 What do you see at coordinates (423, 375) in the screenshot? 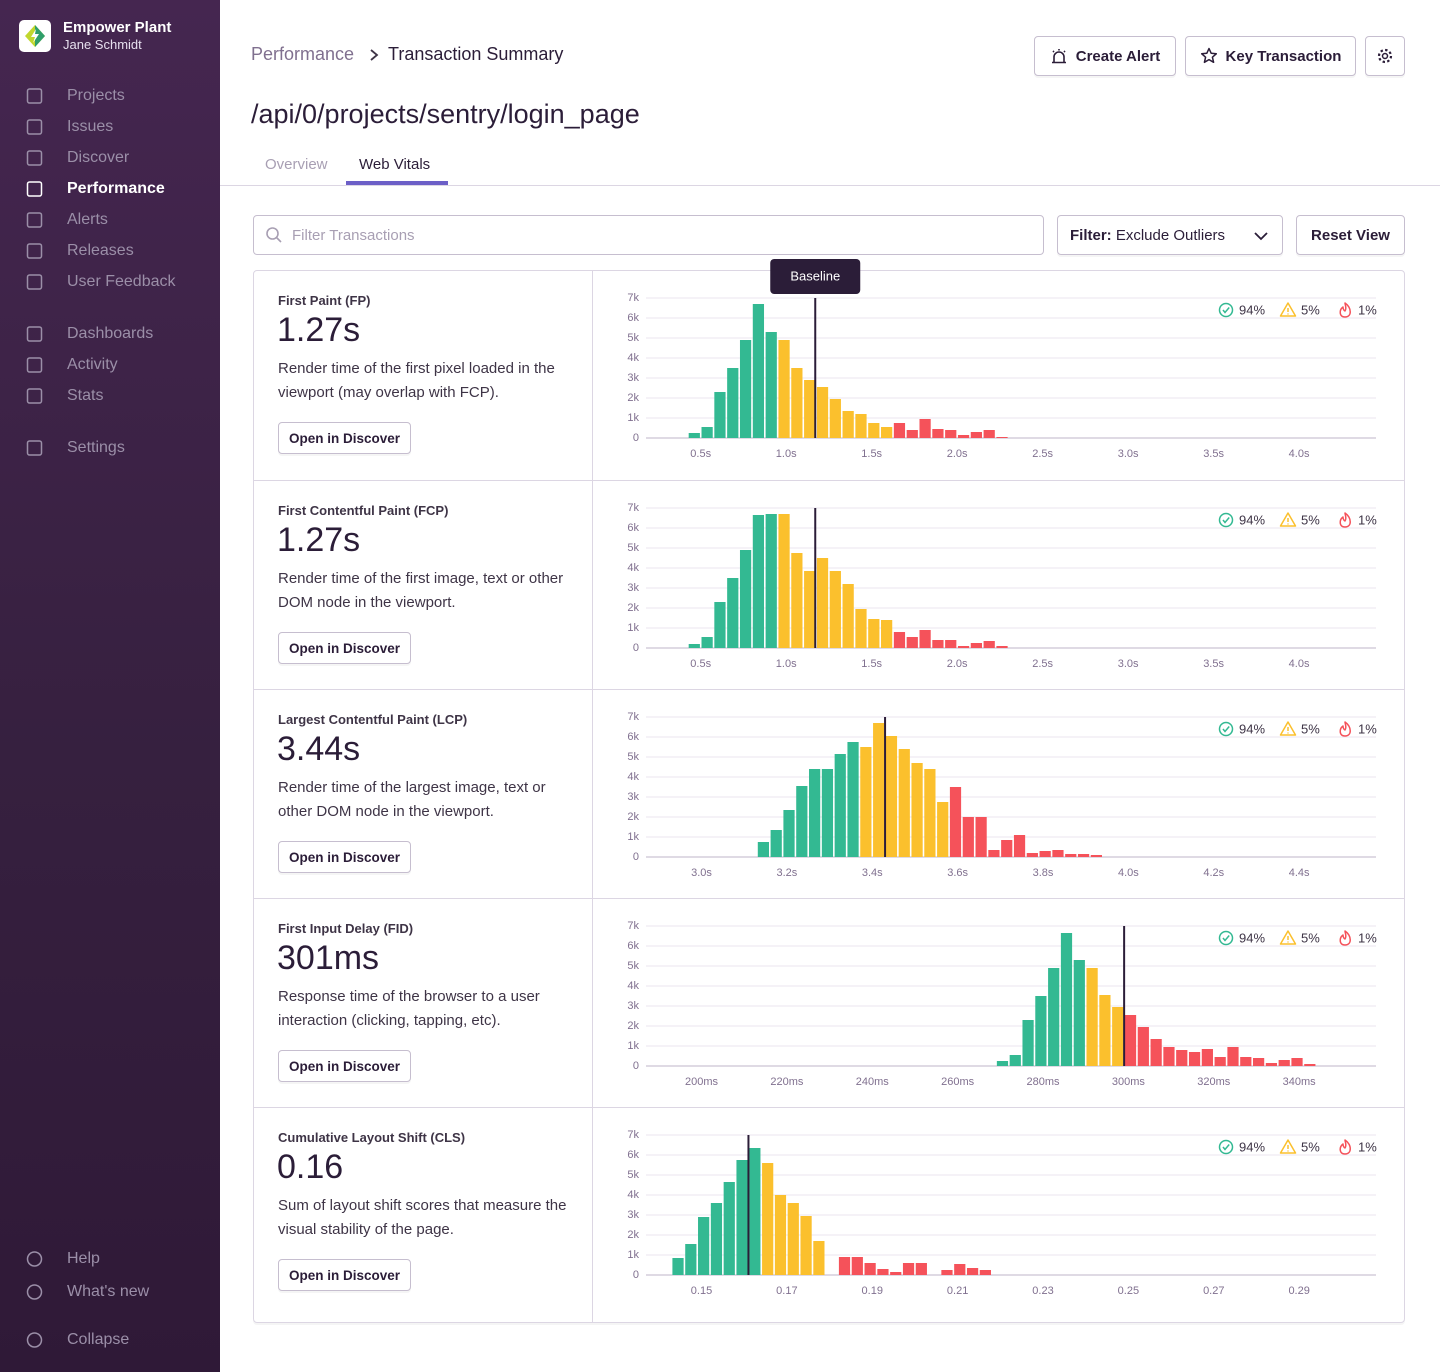
I see `vital-summary` at bounding box center [423, 375].